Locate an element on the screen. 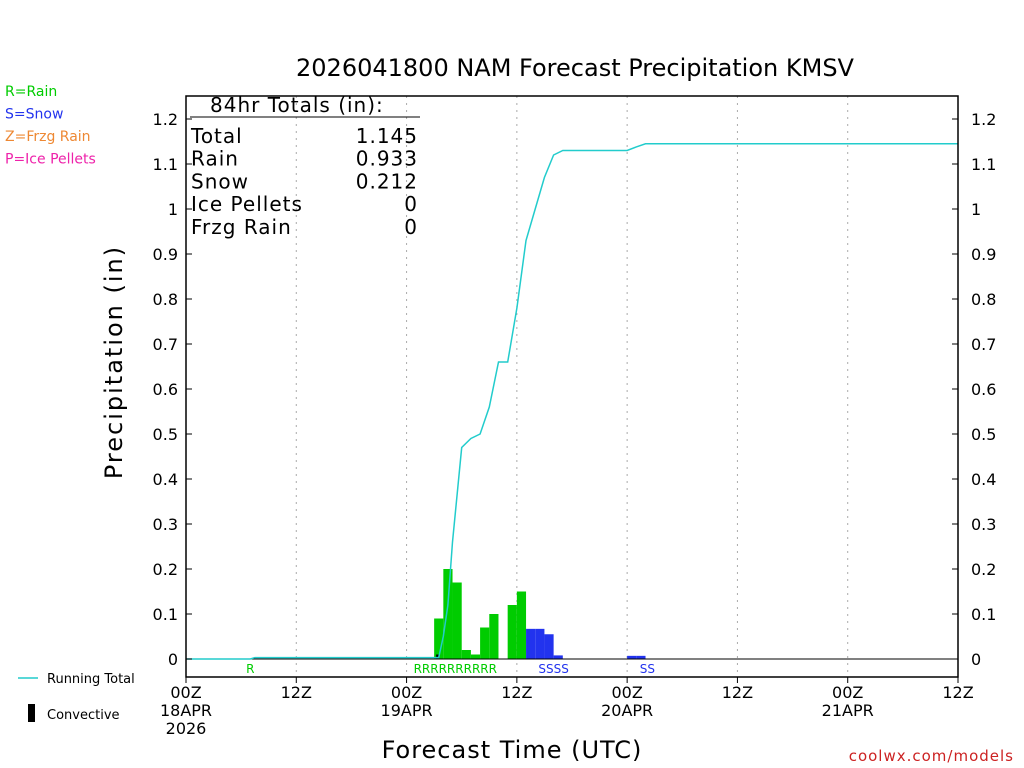 The image size is (1024, 768). totals-row-value: 1.145 is located at coordinates (387, 136).